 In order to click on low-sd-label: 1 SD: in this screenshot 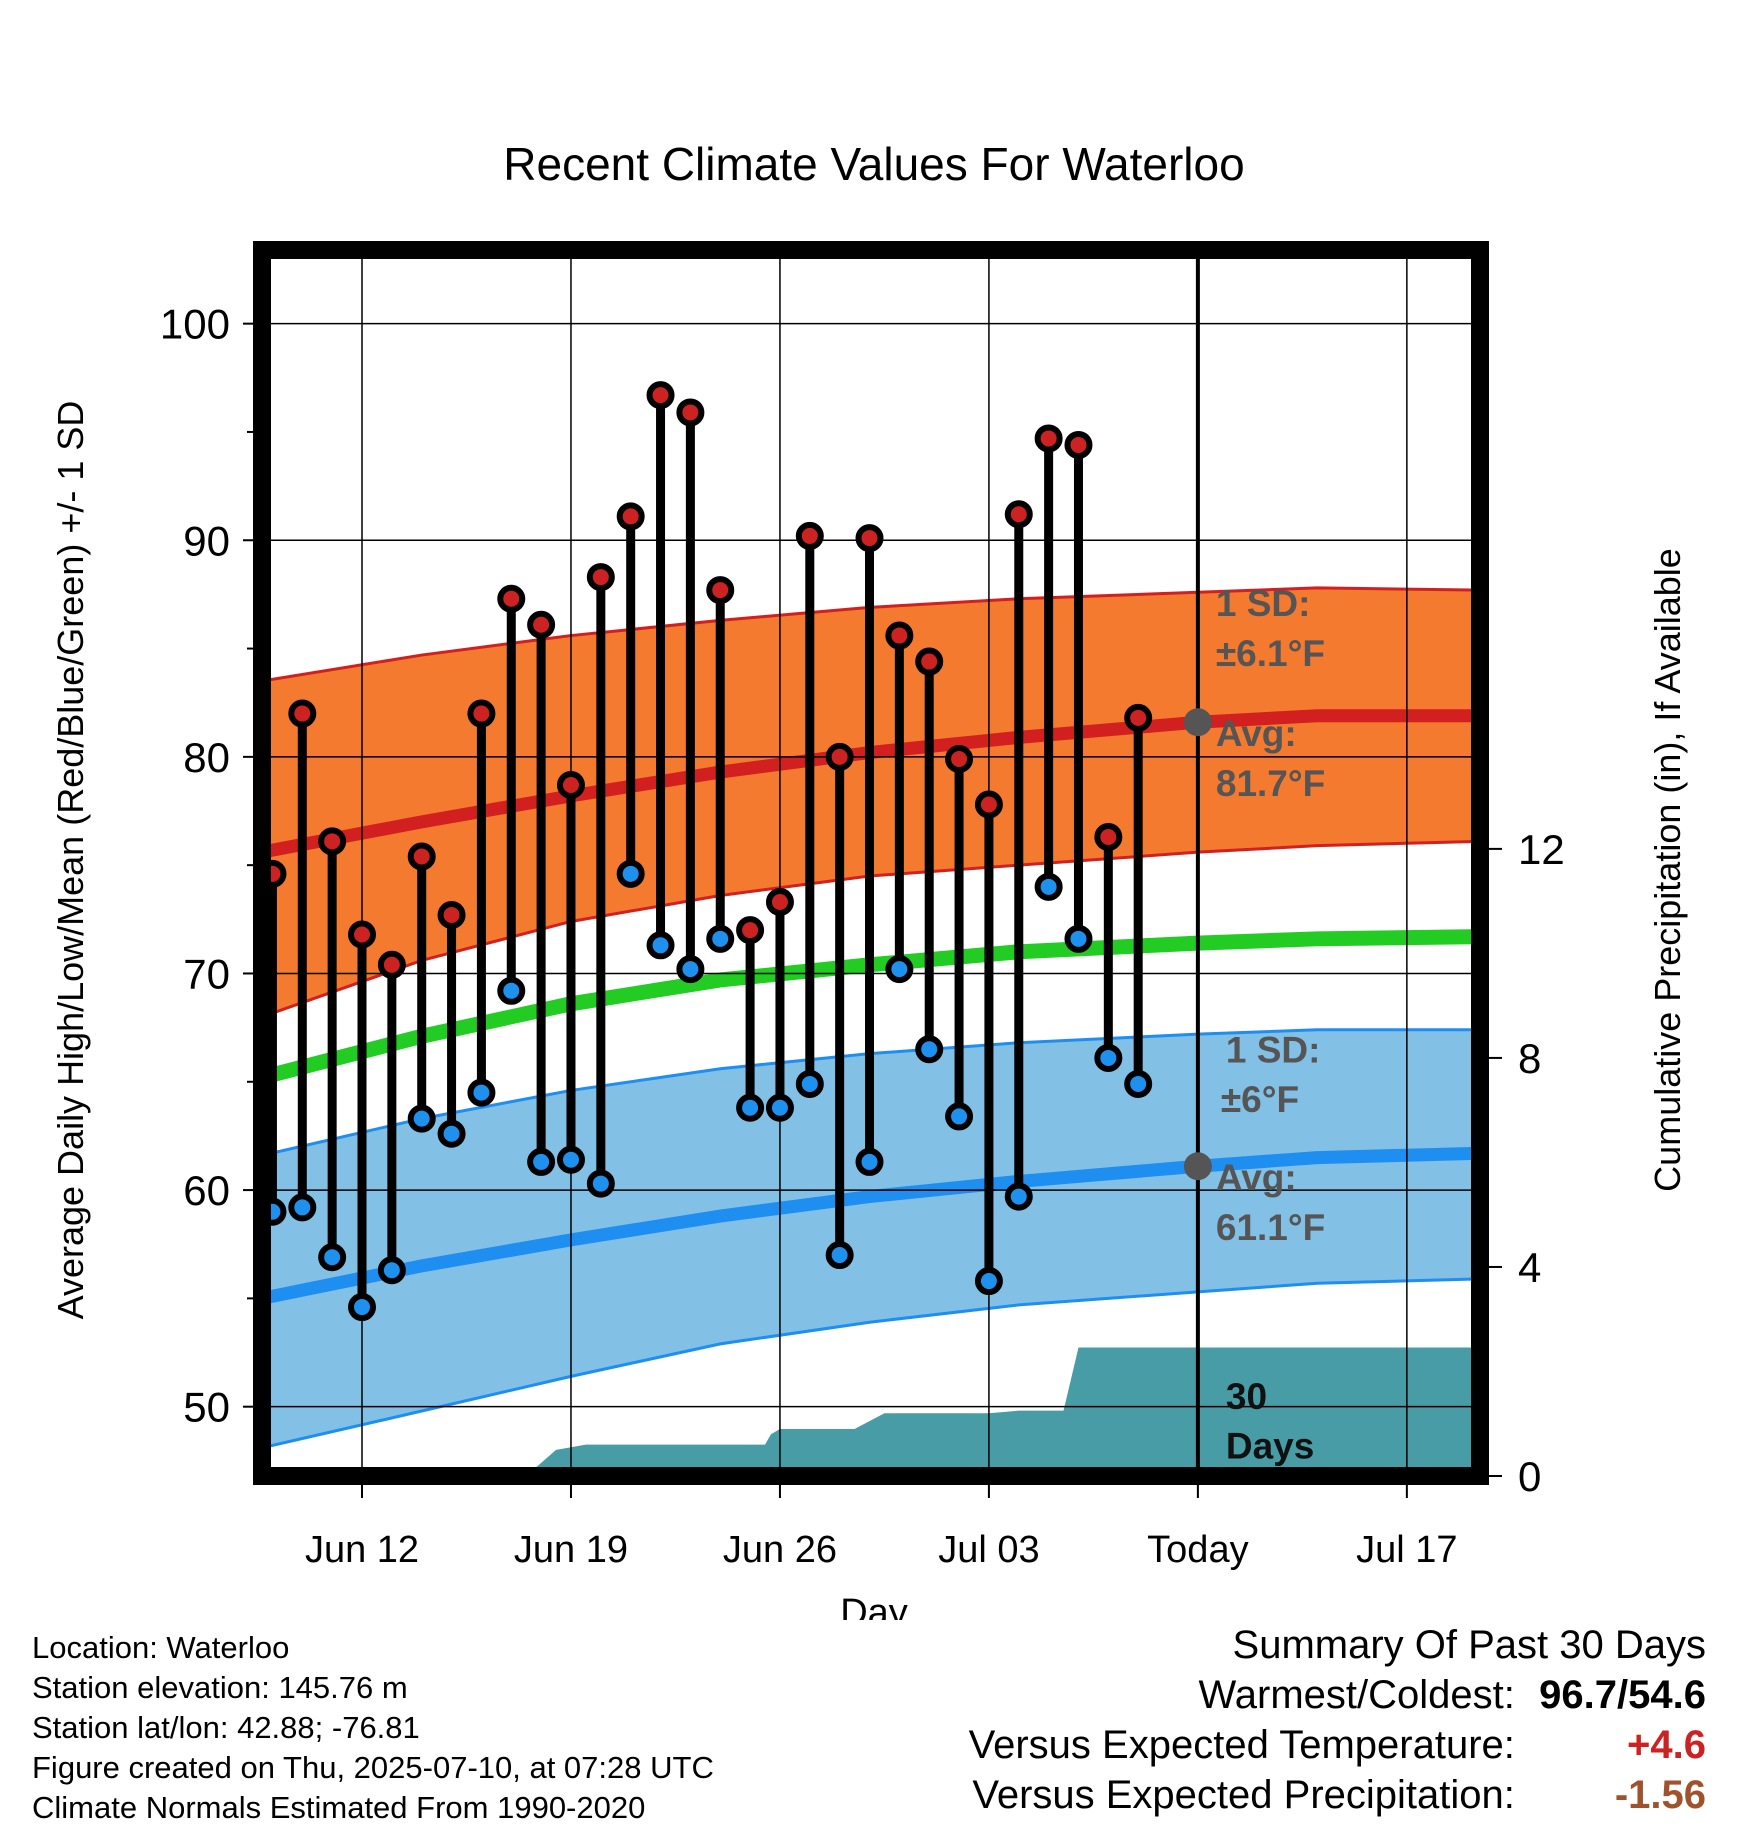, I will do `click(1273, 1049)`.